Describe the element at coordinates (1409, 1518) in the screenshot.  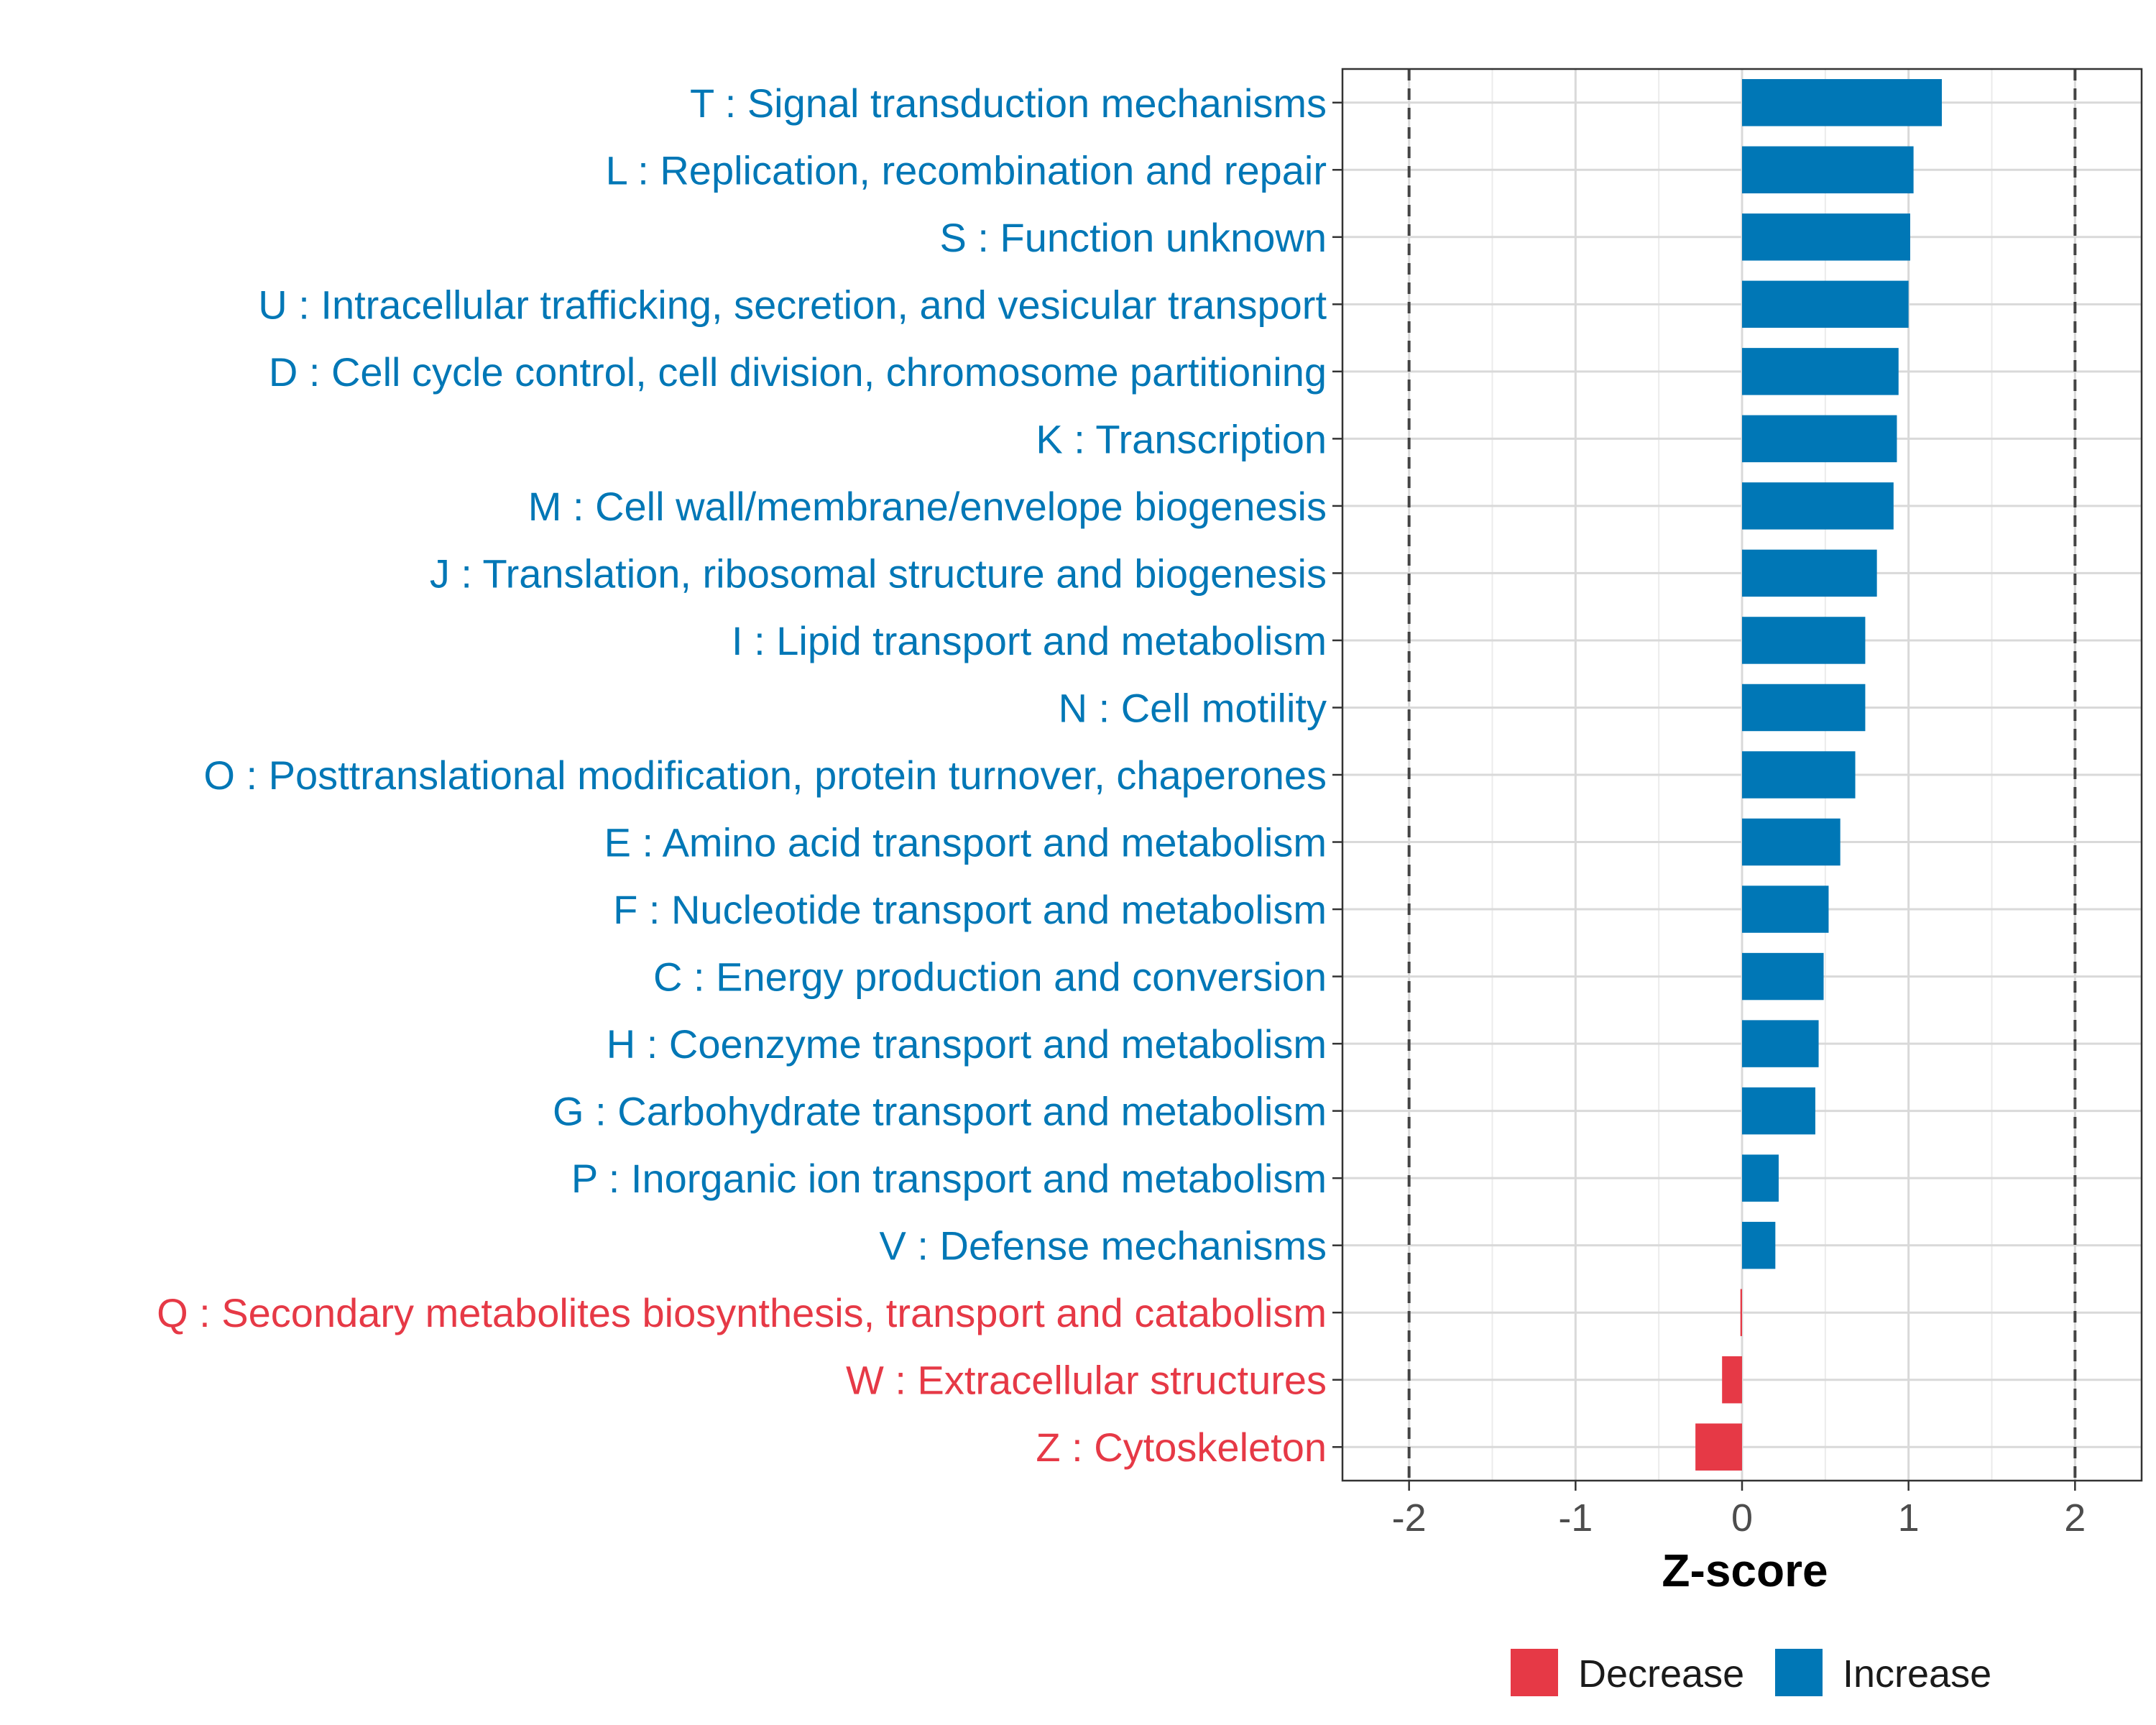
I see `x-tick-label: -2` at that location.